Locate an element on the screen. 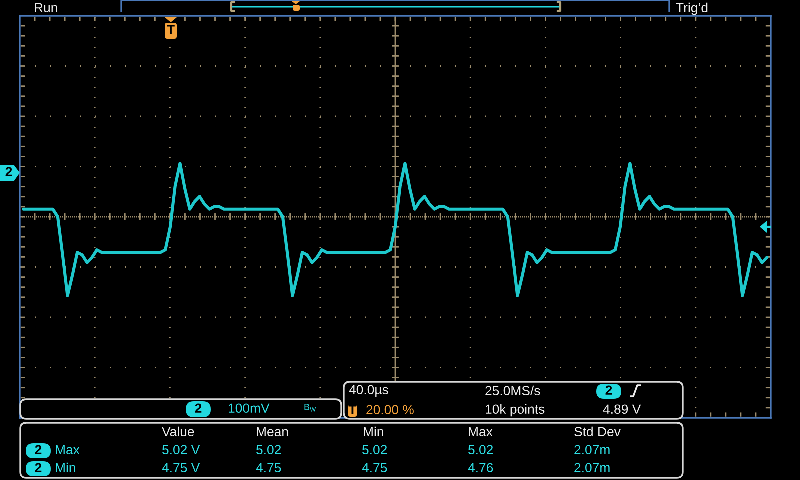 The width and height of the screenshot is (800, 480). text: Trig’d is located at coordinates (692, 9).